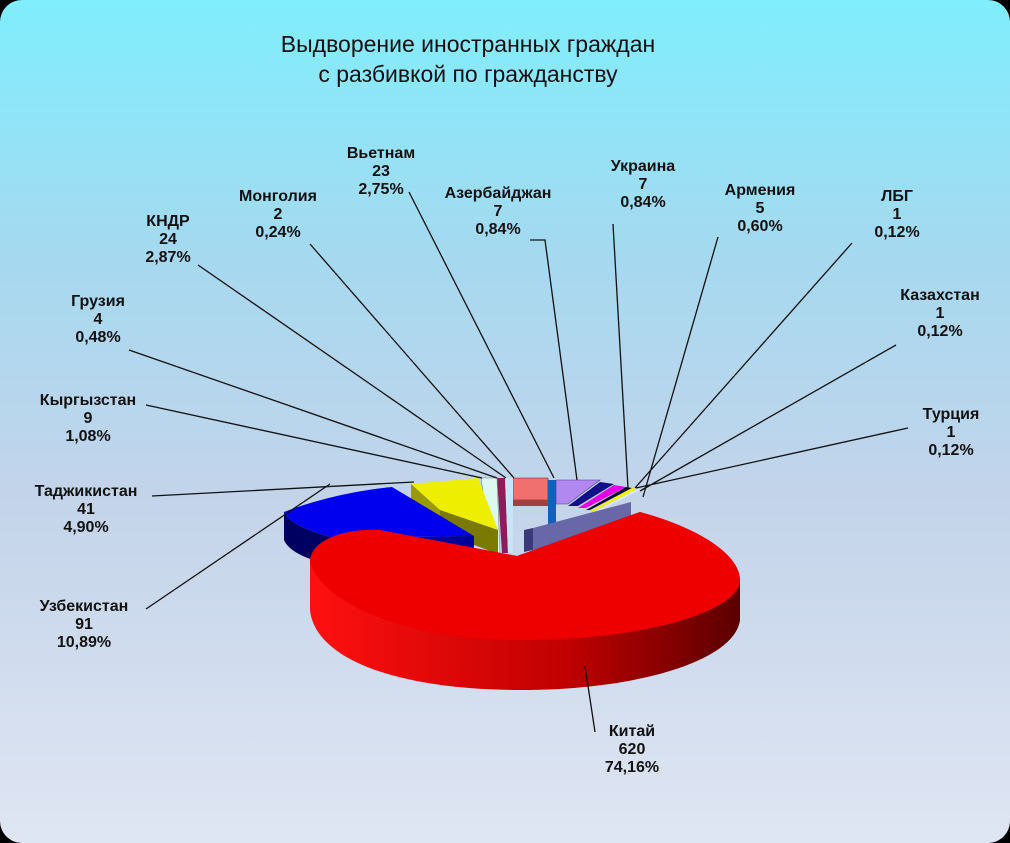 Image resolution: width=1010 pixels, height=843 pixels. Describe the element at coordinates (381, 171) in the screenshot. I see `data-label-7: Вьетнам 23 2,75%` at that location.